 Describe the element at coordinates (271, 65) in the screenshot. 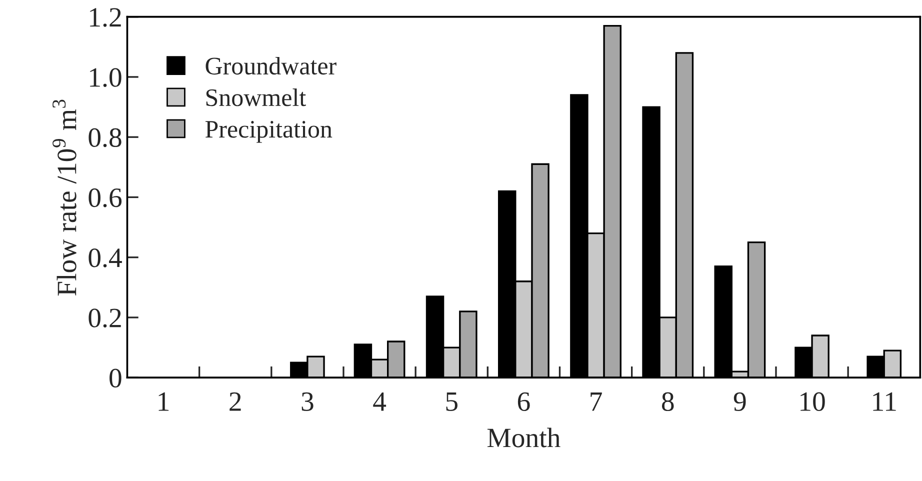

I see `legend-label: Groundwater` at that location.